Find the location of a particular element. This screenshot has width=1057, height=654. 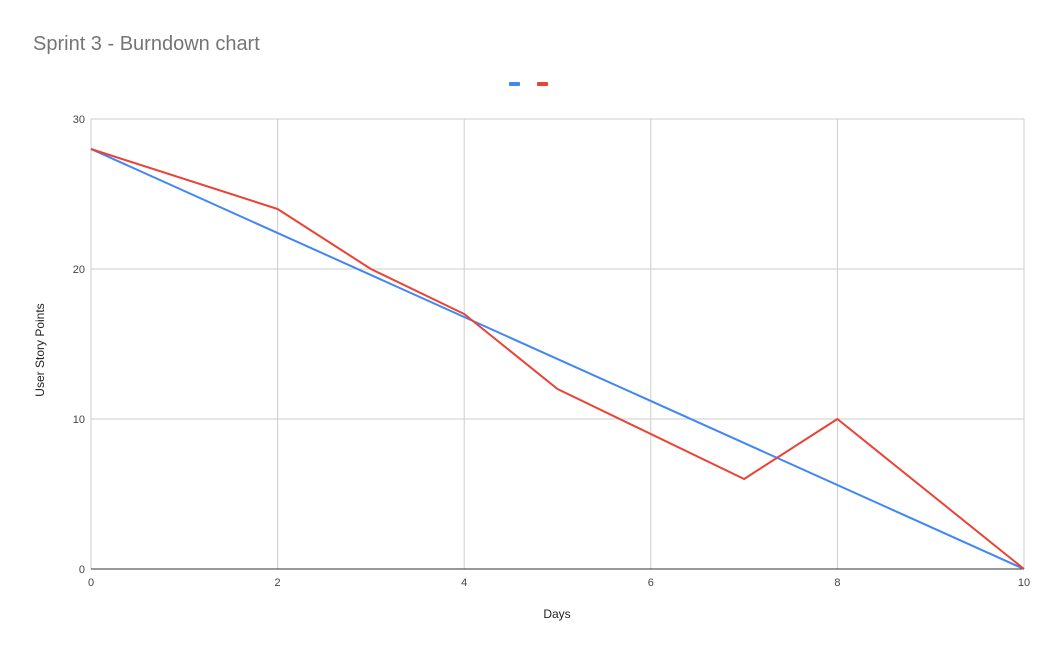

y-tick-label: 20 is located at coordinates (79, 270).